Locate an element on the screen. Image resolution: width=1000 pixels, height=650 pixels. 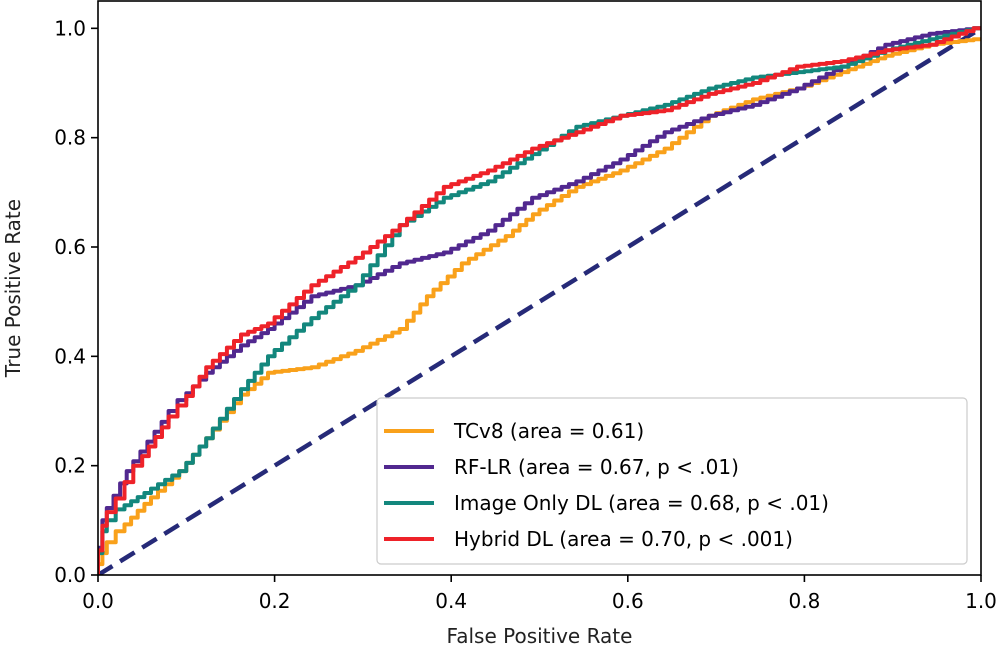
legend-entry: RF-LR (area = 0.67, p < .01) is located at coordinates (561, 467).